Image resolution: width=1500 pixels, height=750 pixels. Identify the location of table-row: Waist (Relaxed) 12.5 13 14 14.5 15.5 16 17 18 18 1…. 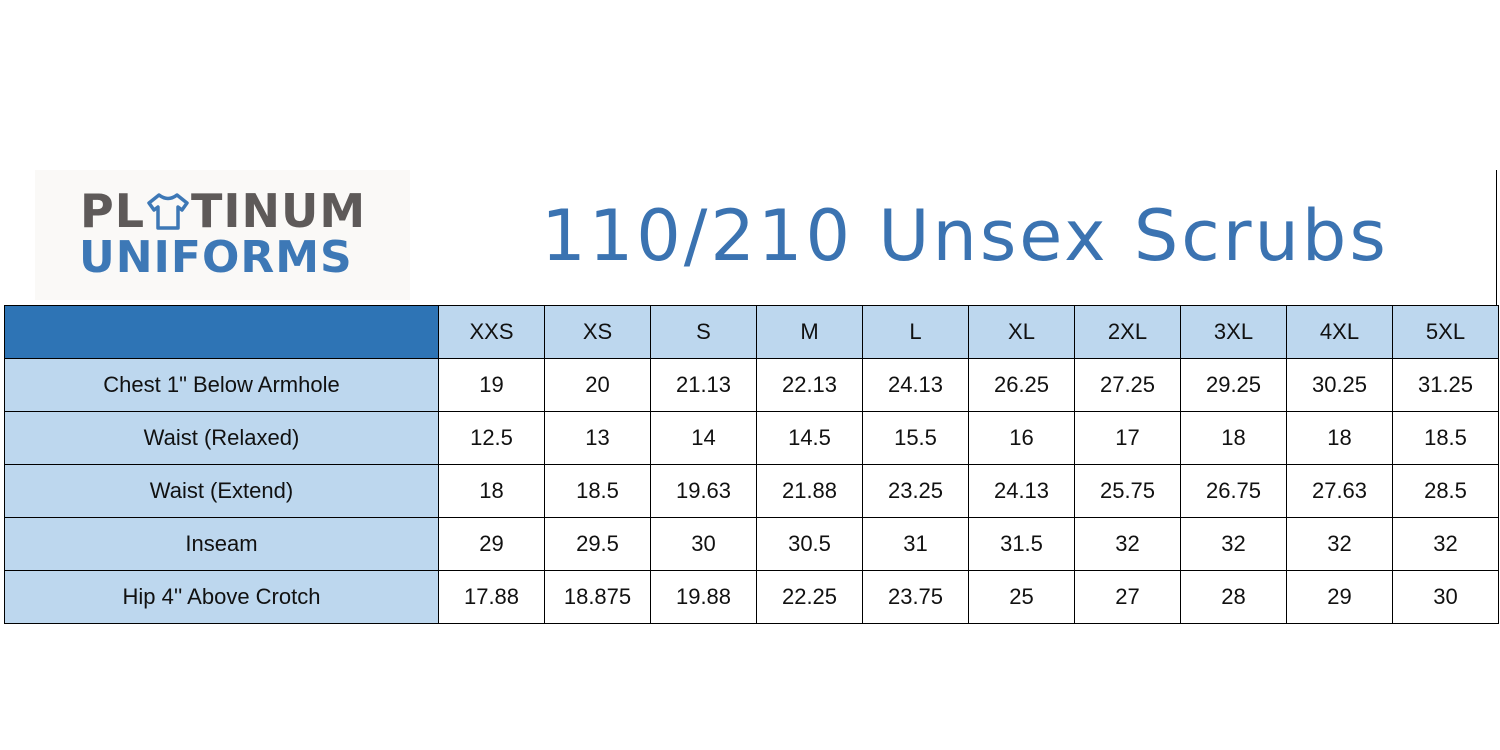
(751, 438).